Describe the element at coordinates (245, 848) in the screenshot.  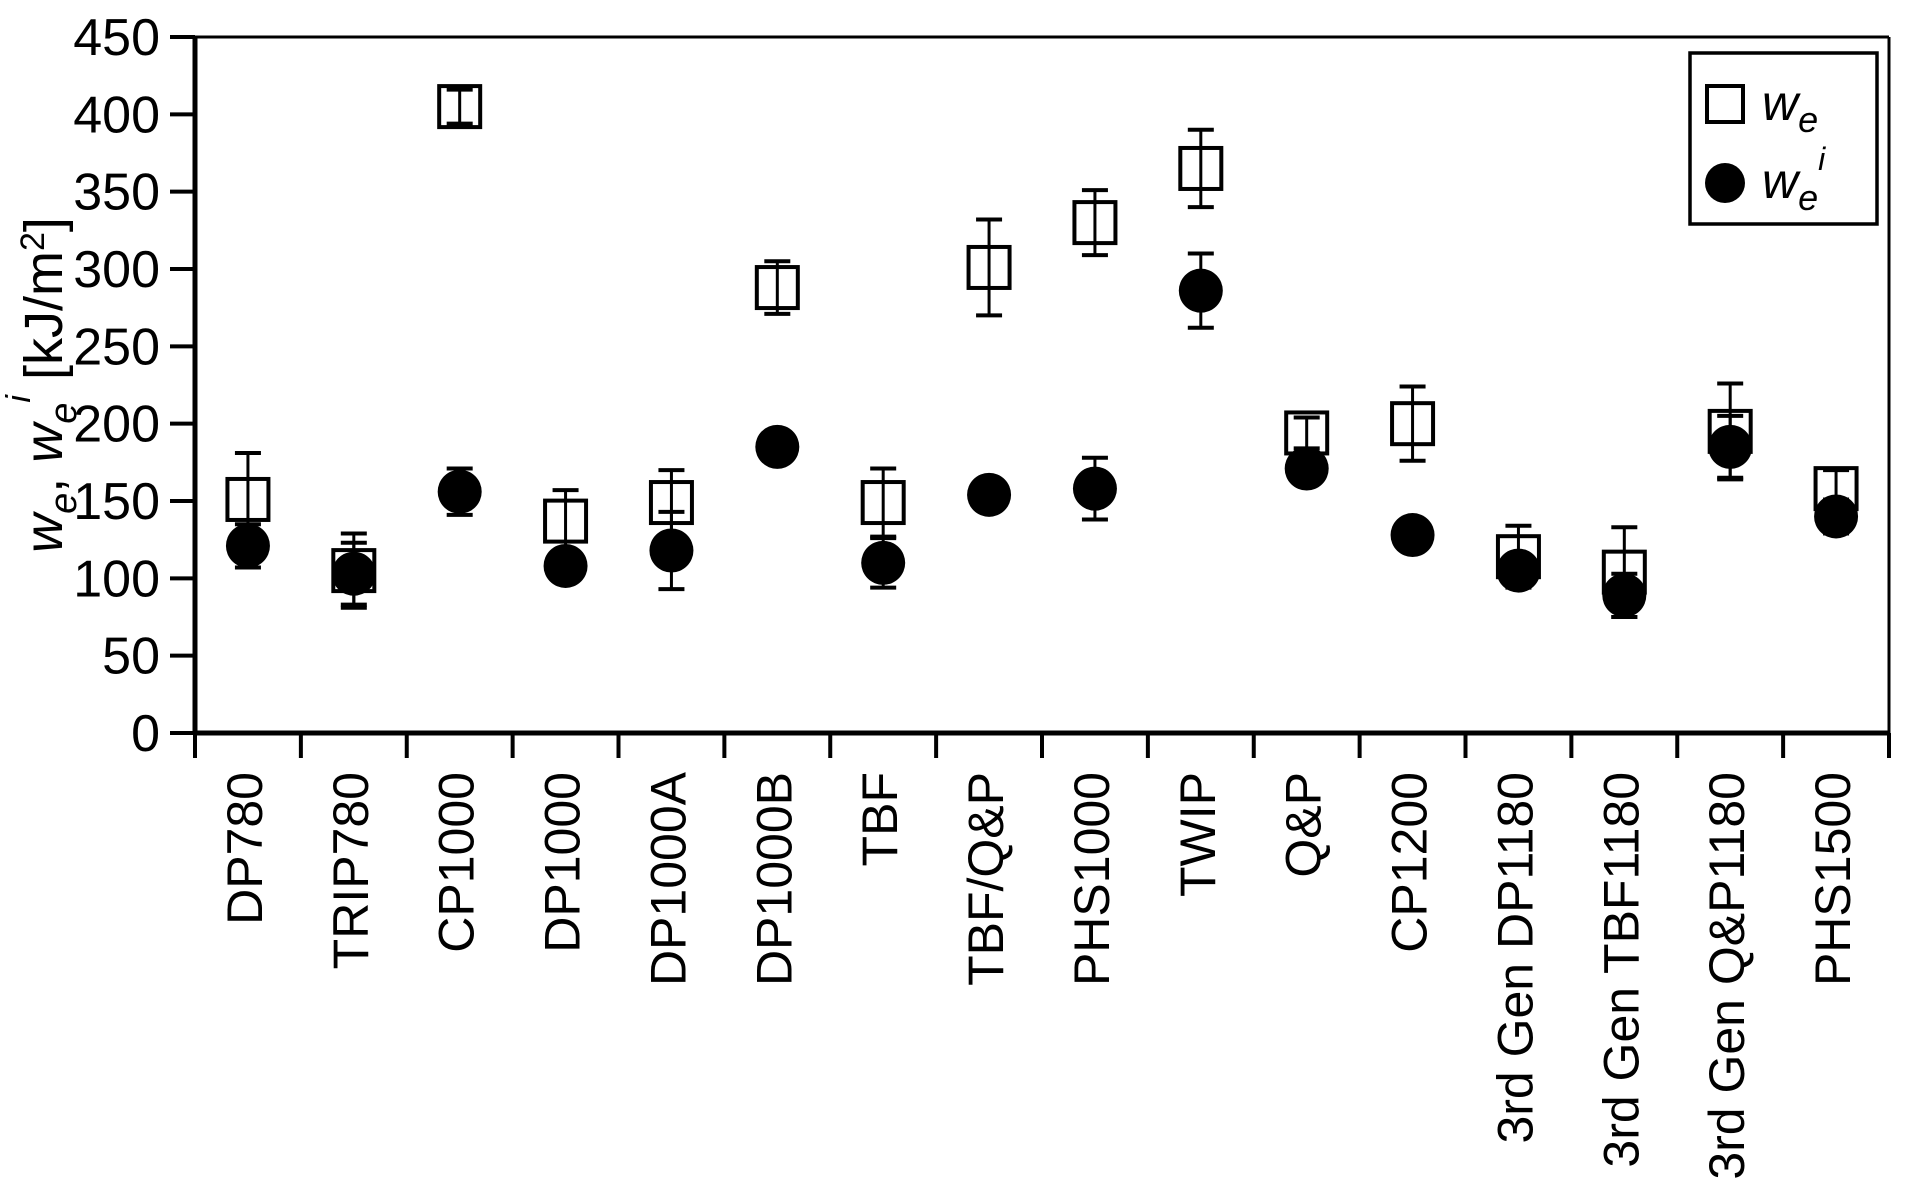
I see `x-category-label: DP780` at that location.